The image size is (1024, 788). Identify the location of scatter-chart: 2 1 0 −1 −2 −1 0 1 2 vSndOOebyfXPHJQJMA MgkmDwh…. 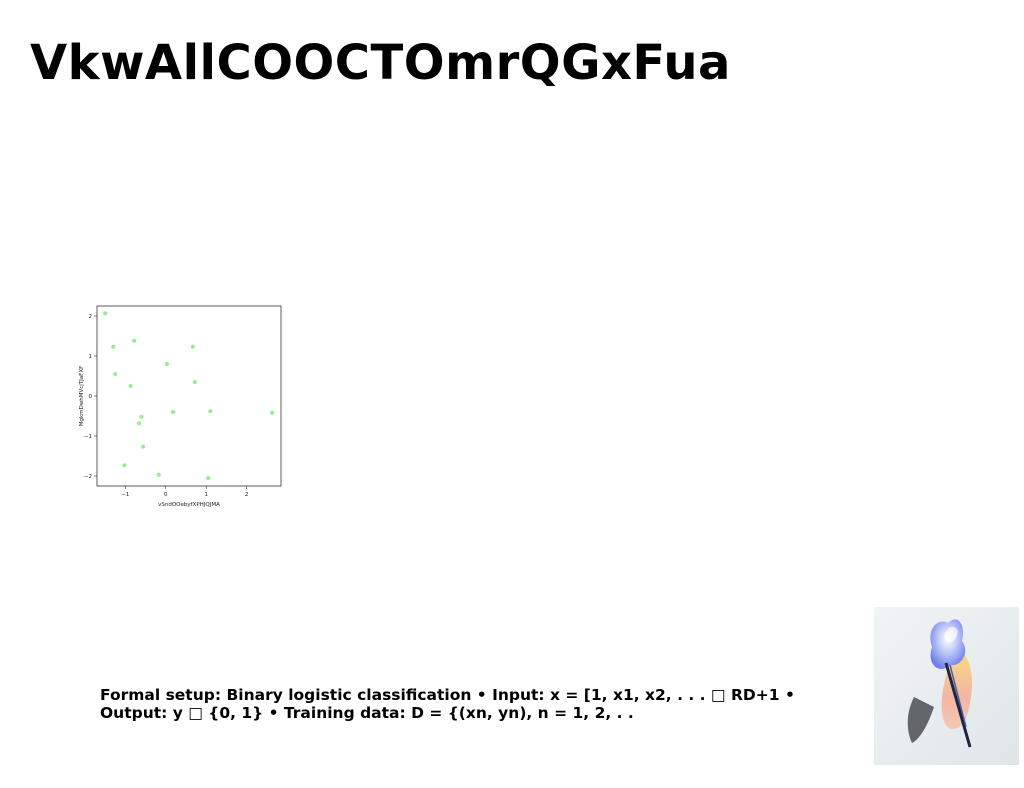
(182, 404).